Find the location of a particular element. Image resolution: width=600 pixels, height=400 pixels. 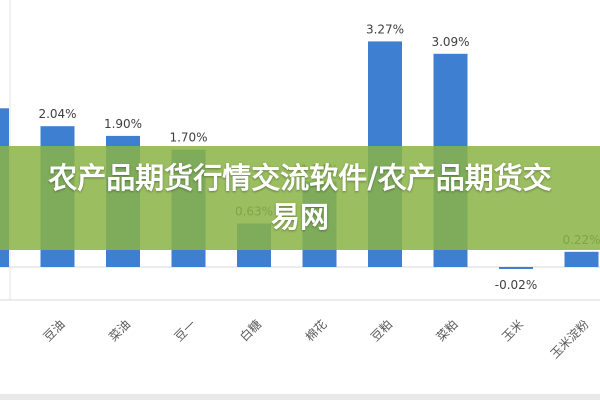

x-tick-label-3: 豆一 is located at coordinates (185, 330).